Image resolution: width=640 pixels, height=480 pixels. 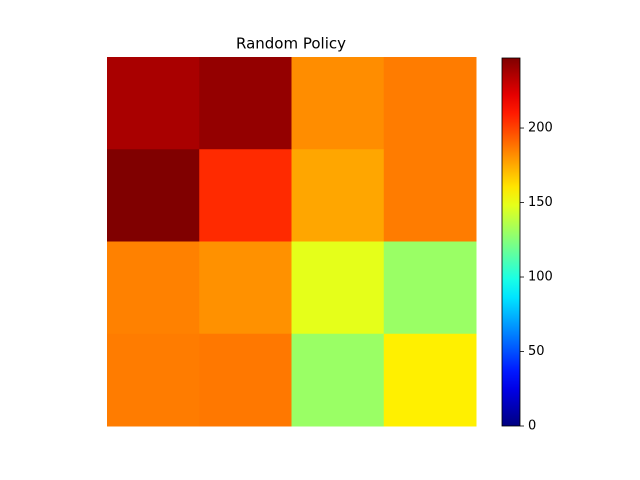 What do you see at coordinates (291, 44) in the screenshot?
I see `chart-title: Random Policy` at bounding box center [291, 44].